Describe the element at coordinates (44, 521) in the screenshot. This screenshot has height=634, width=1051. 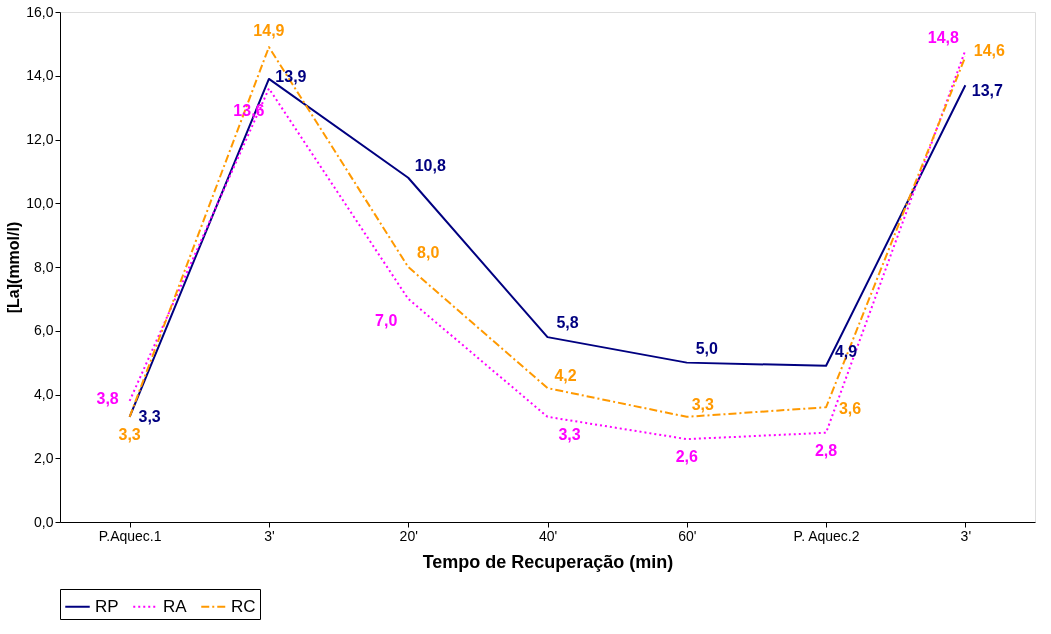
I see `y-tick-label: 0,0` at that location.